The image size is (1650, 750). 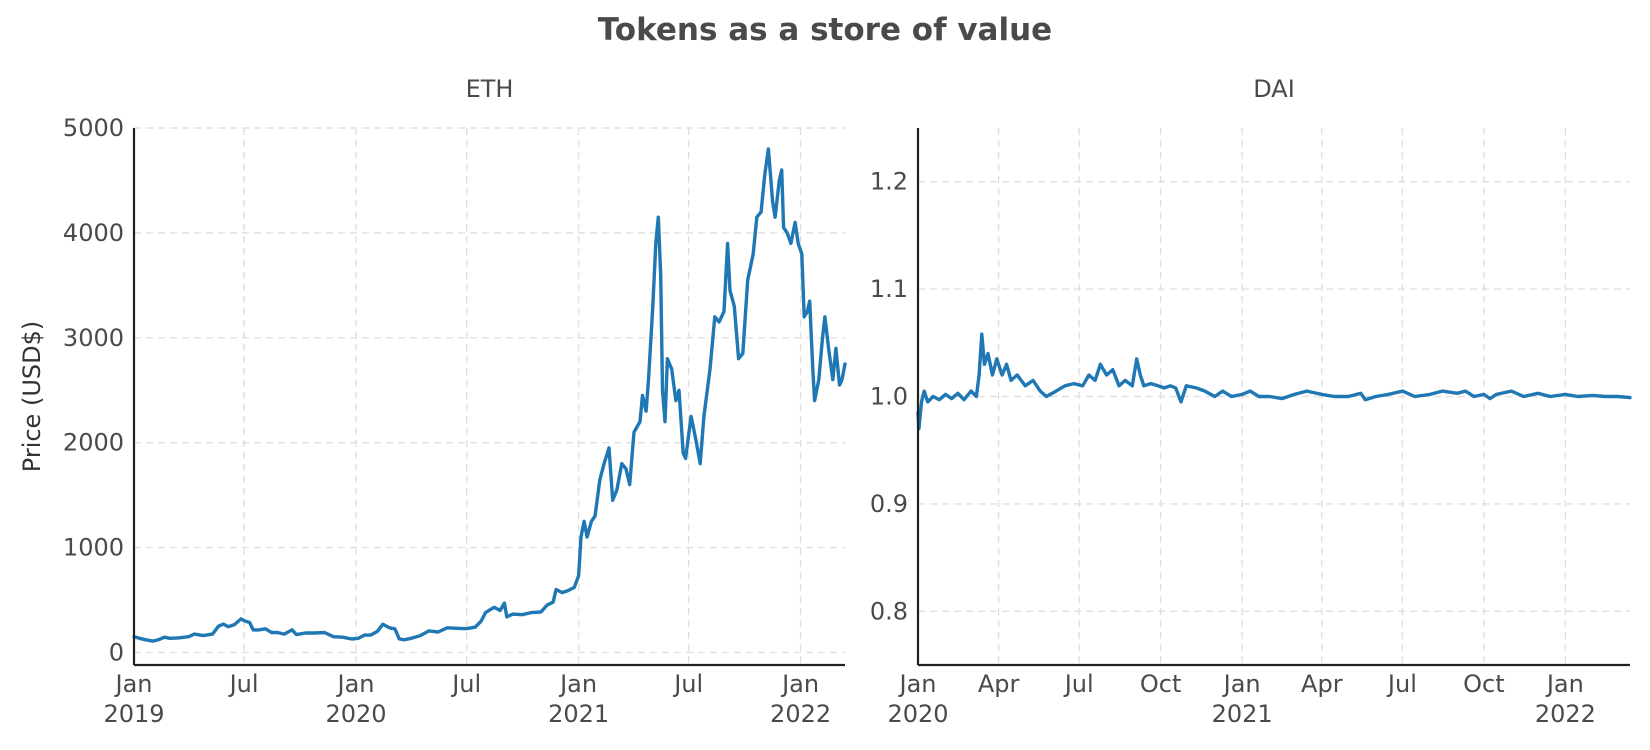 What do you see at coordinates (93, 443) in the screenshot?
I see `chart-0-ytick-label-2: 2000` at bounding box center [93, 443].